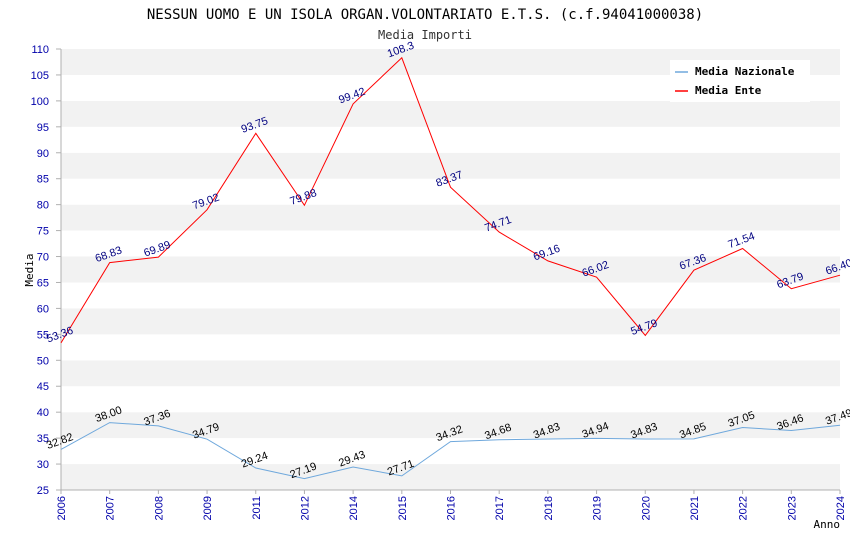 This screenshot has height=550, width=850. I want to click on y-tick-label: 85, so click(43, 180).